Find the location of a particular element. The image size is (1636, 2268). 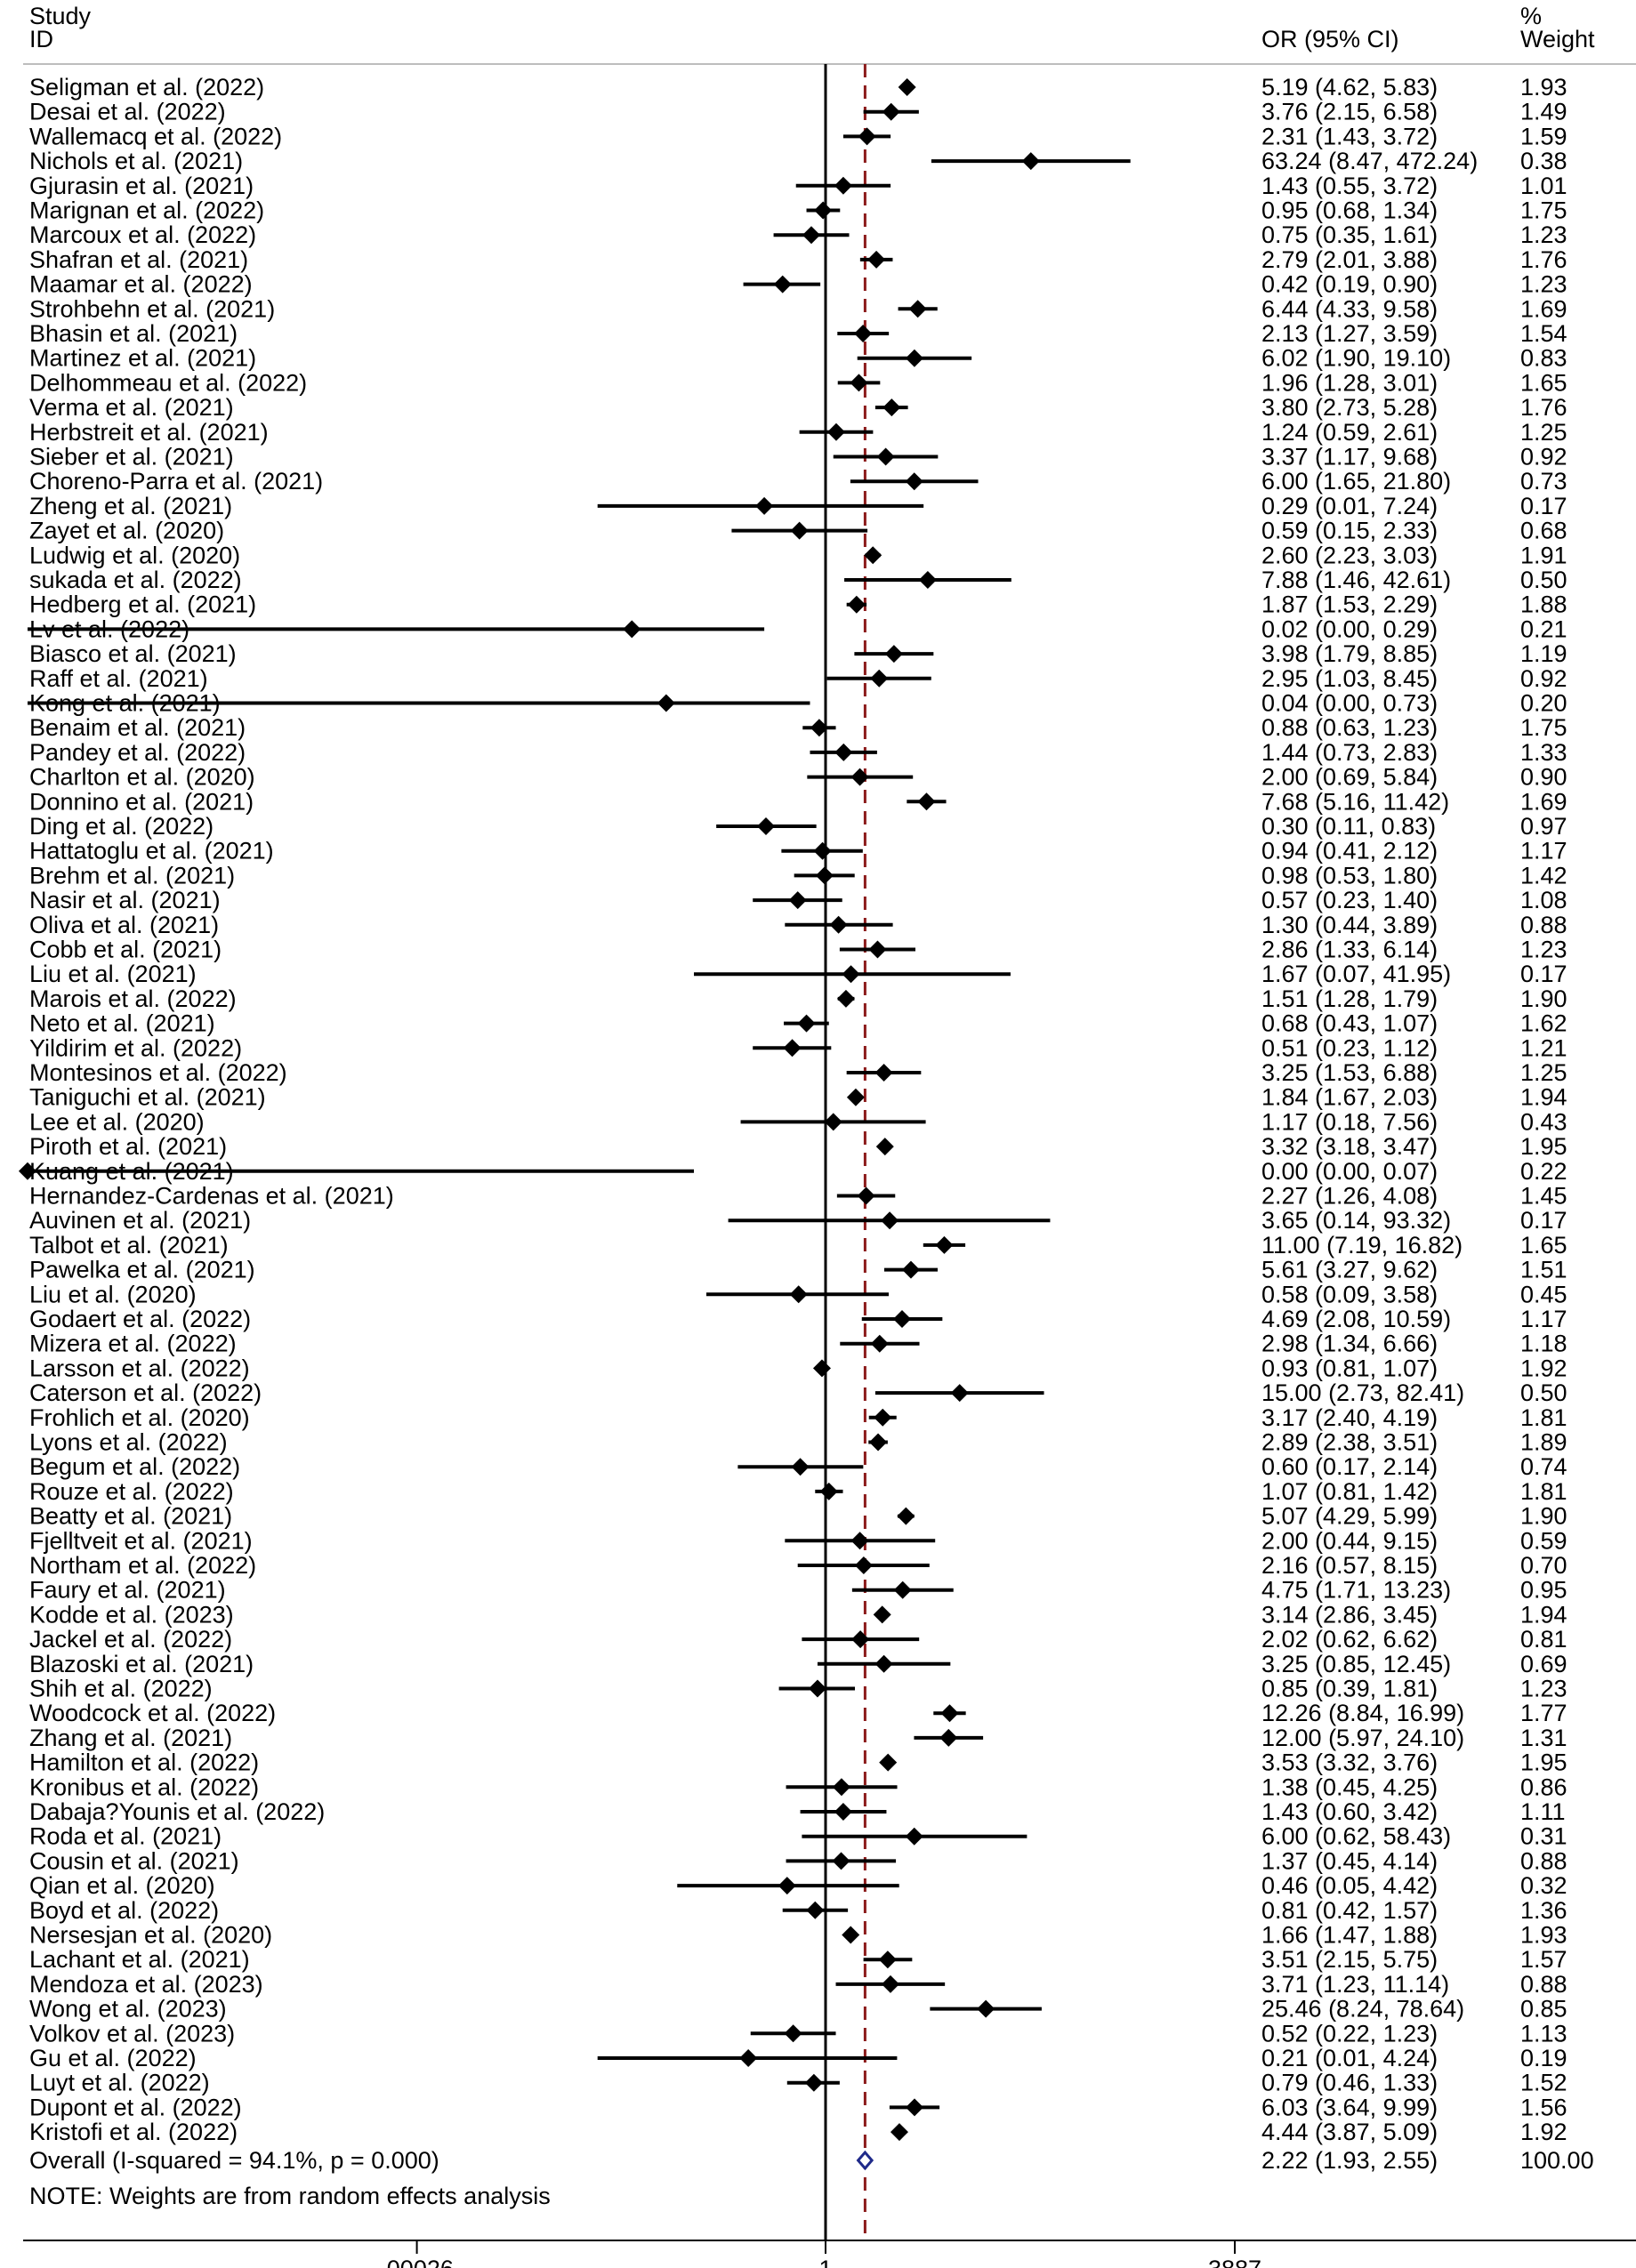

study-label: Nersesjan et al. (2020) is located at coordinates (151, 1935).